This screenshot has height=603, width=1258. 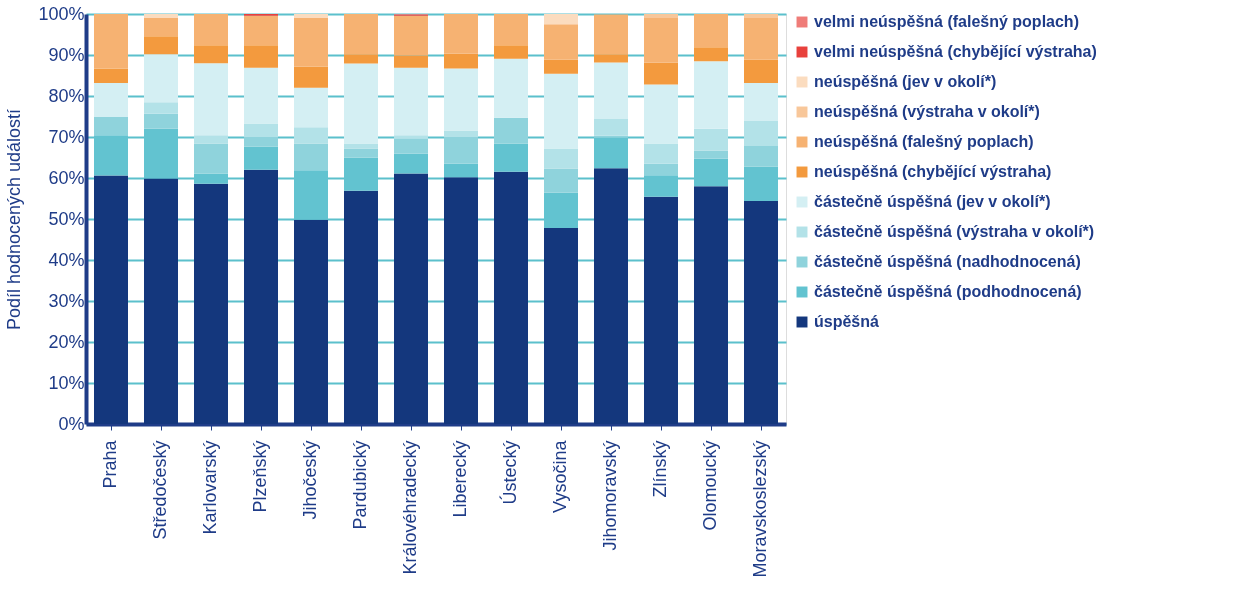 What do you see at coordinates (948, 291) in the screenshot?
I see `legend-label: částečně úspěšná (podhodnocená)` at bounding box center [948, 291].